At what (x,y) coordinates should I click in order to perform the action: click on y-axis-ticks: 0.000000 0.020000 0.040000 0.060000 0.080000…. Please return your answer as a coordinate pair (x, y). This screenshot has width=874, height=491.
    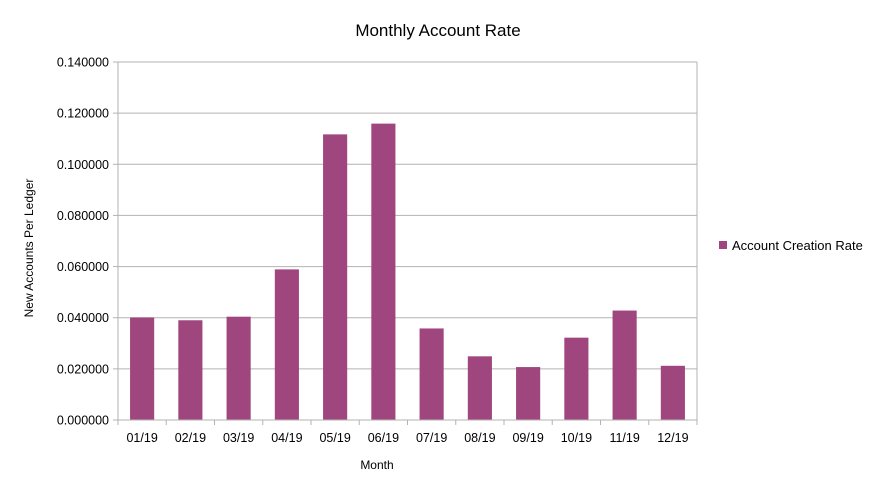
    Looking at the image, I should click on (87, 242).